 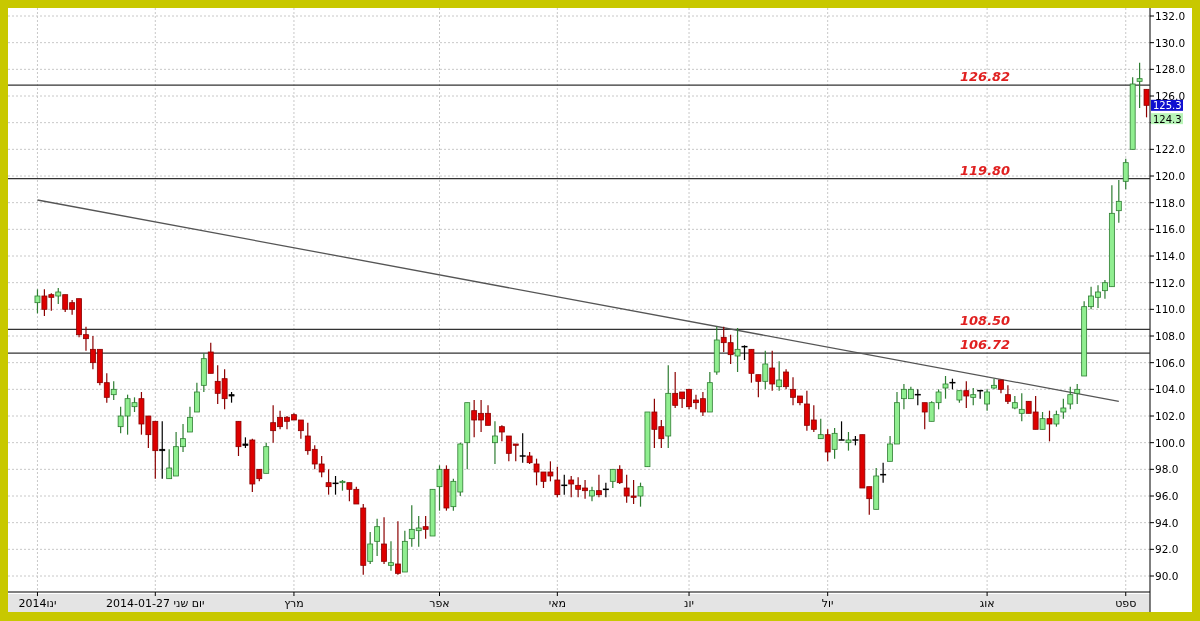 What do you see at coordinates (439, 603) in the screenshot?
I see `x-tick-label: אפר` at bounding box center [439, 603].